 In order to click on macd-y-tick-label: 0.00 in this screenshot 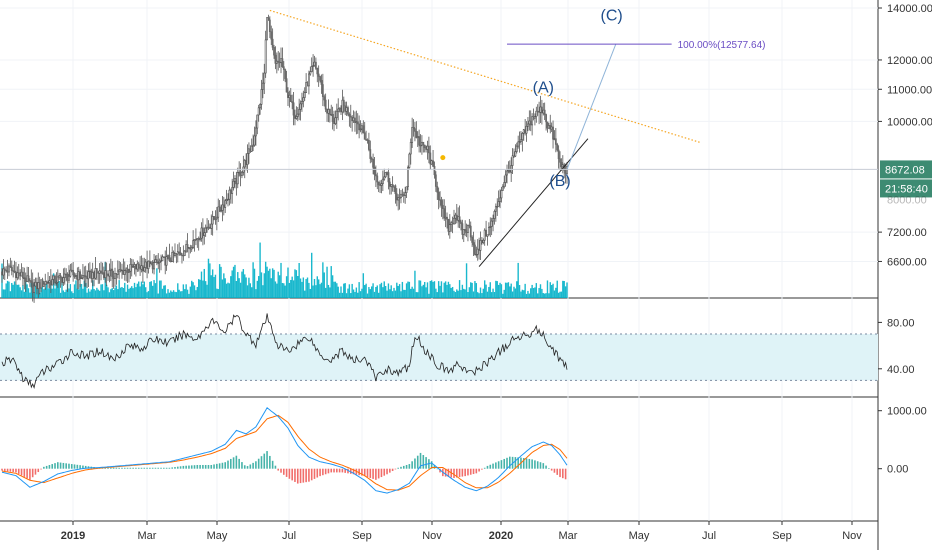, I will do `click(897, 470)`.